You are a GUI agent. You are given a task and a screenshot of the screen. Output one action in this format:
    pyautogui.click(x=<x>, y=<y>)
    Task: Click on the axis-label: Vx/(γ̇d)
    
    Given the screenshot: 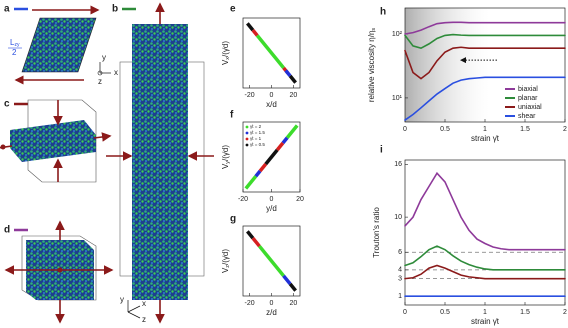 What is the action you would take?
    pyautogui.click(x=226, y=53)
    